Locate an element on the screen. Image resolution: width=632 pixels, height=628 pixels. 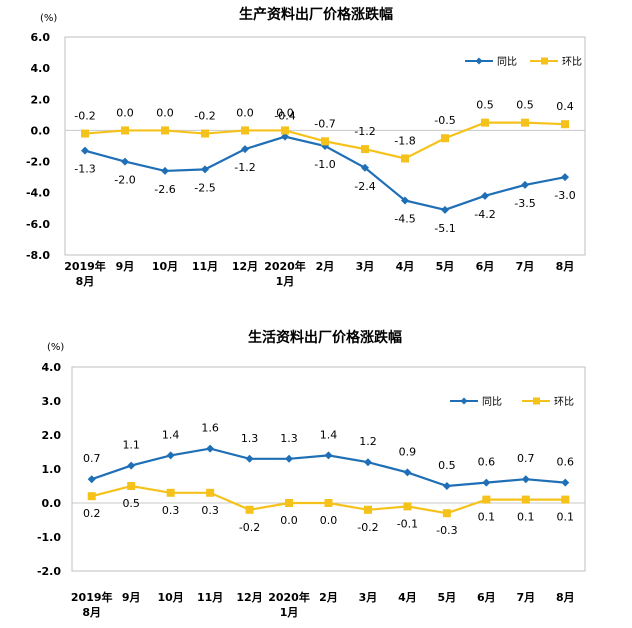
x-tick-label: 4月 is located at coordinates (407, 597).